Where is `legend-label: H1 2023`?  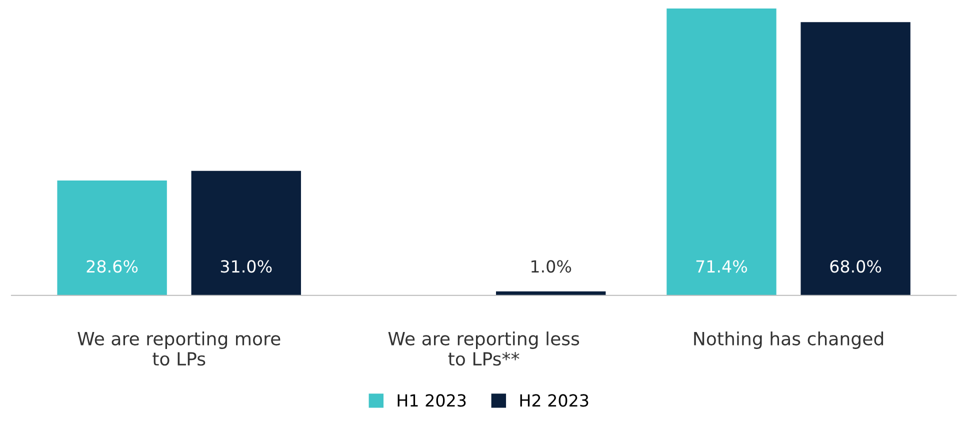 legend-label: H1 2023 is located at coordinates (432, 400).